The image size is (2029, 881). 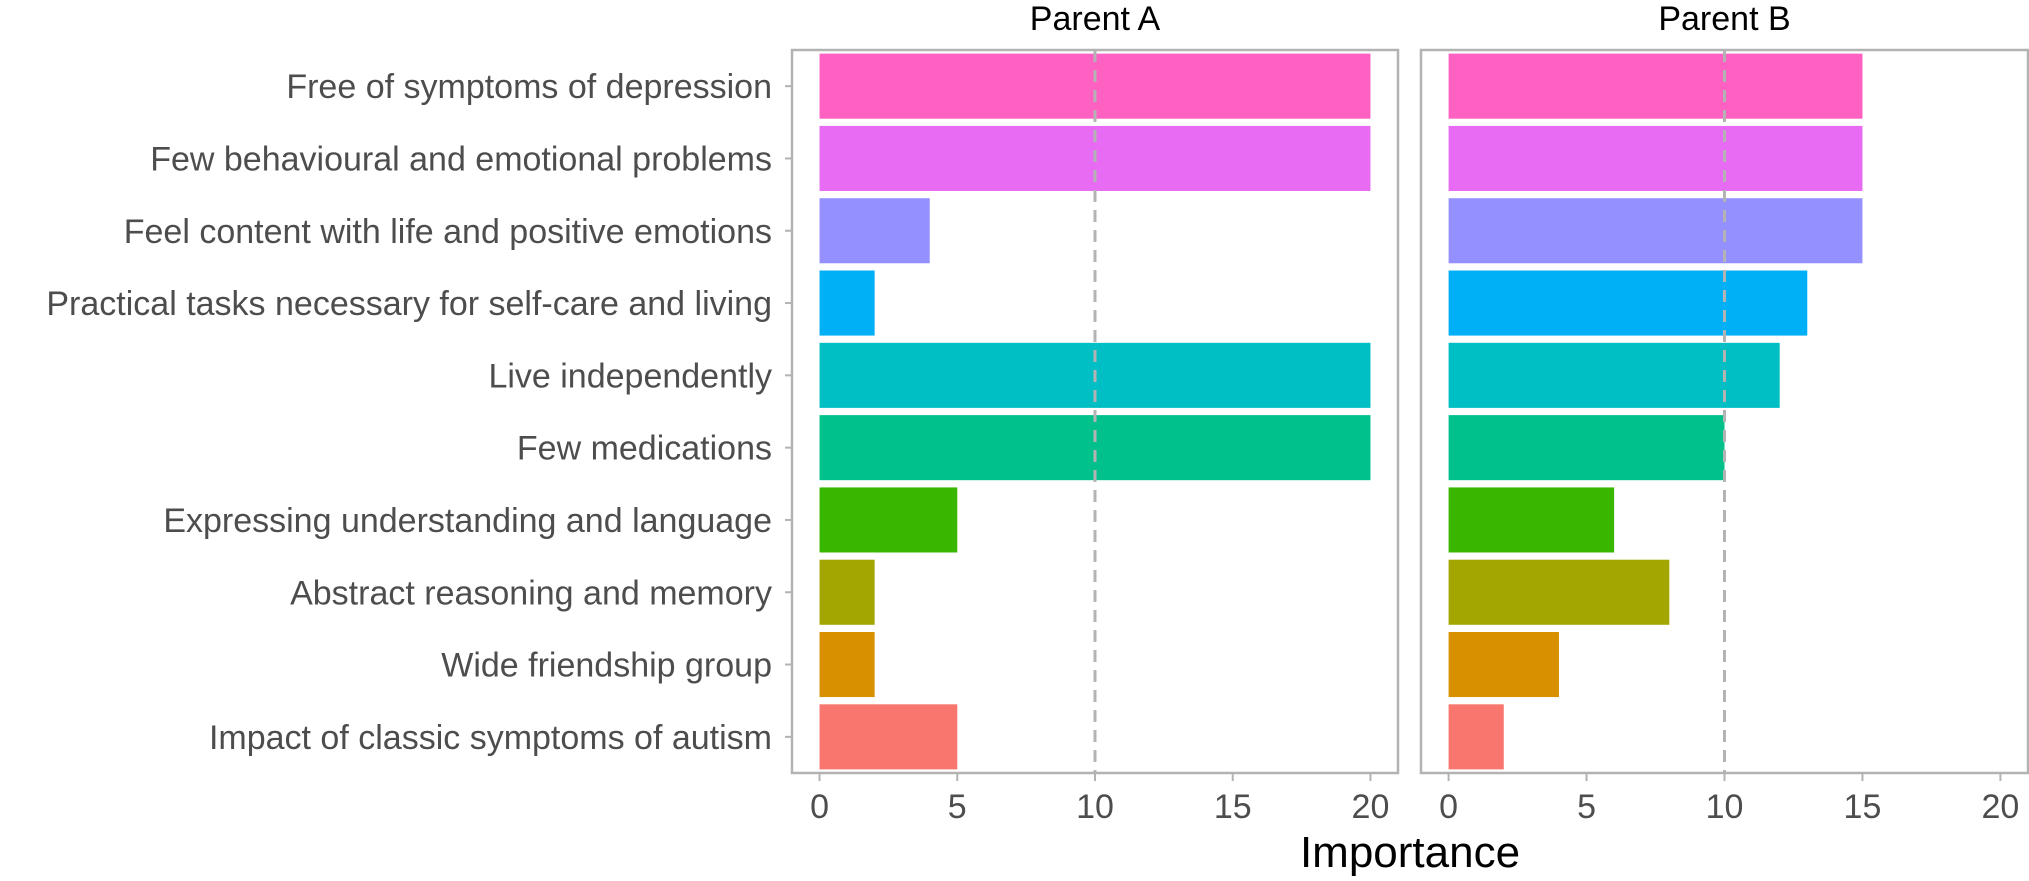 I want to click on bar-parent-b-live-independently, so click(x=1614, y=375).